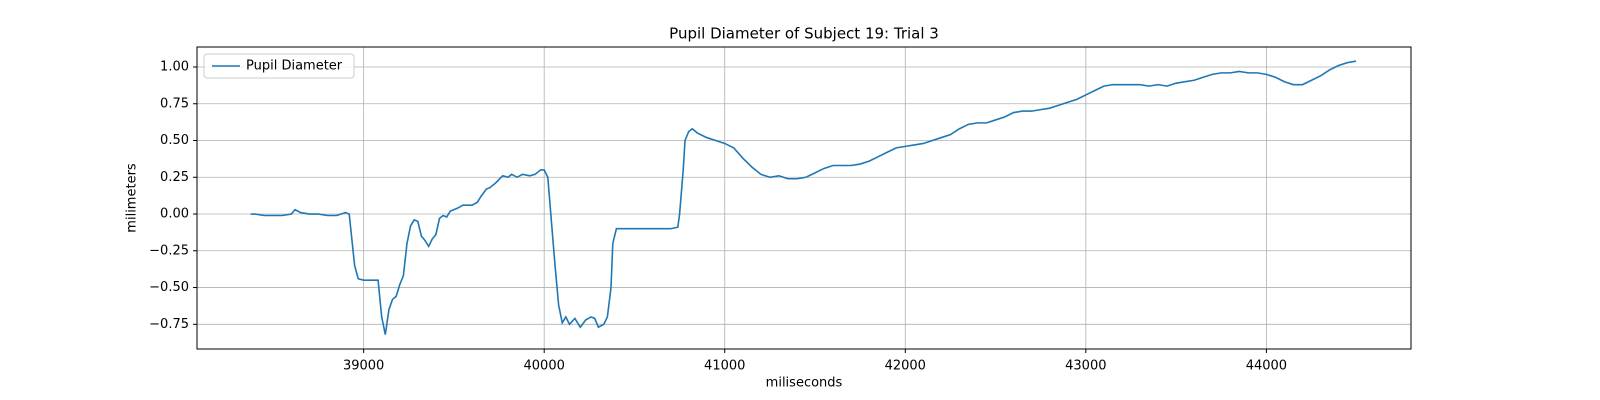  I want to click on y-tick-label: 0.00, so click(174, 214).